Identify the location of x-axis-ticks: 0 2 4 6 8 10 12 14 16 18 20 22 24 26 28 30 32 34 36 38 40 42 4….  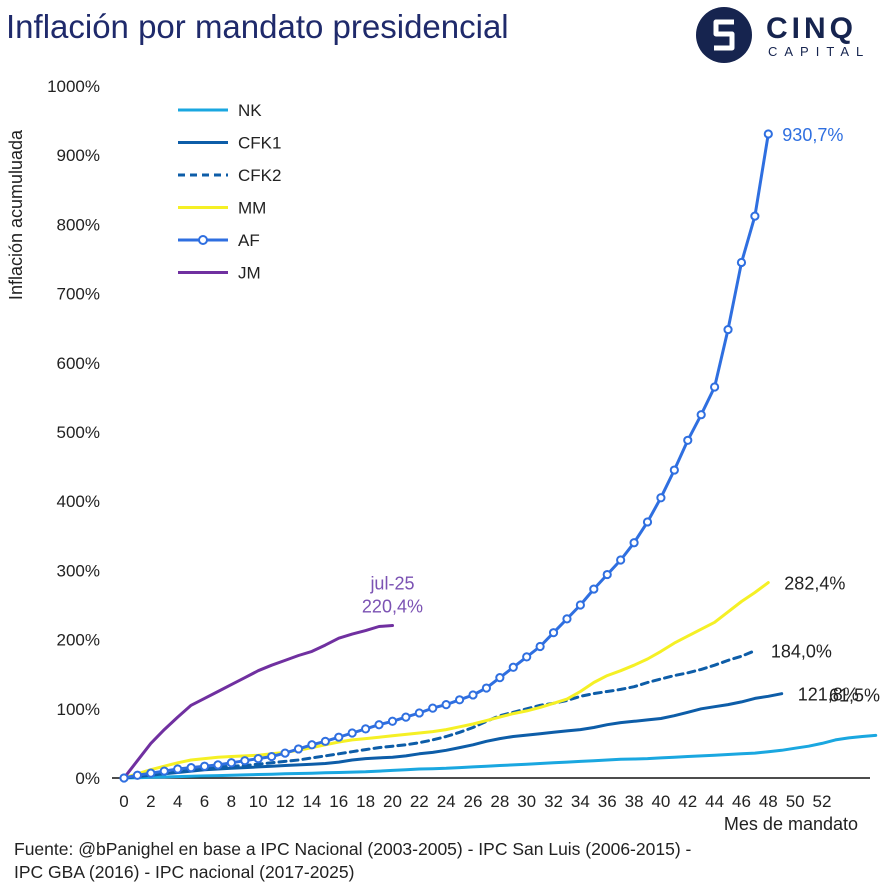
(475, 801).